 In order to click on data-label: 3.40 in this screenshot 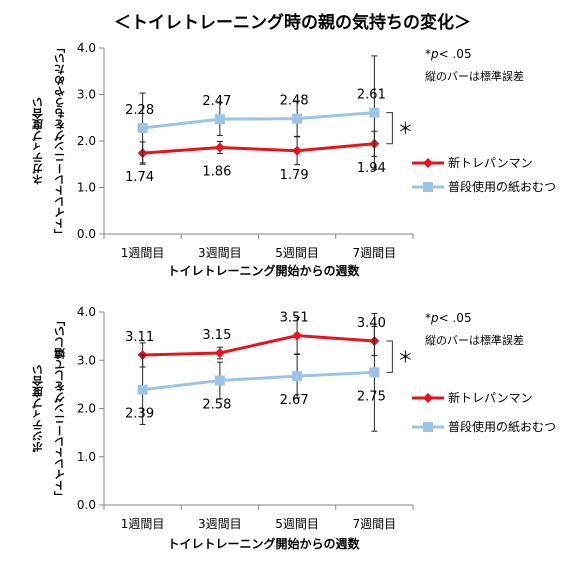, I will do `click(371, 323)`.